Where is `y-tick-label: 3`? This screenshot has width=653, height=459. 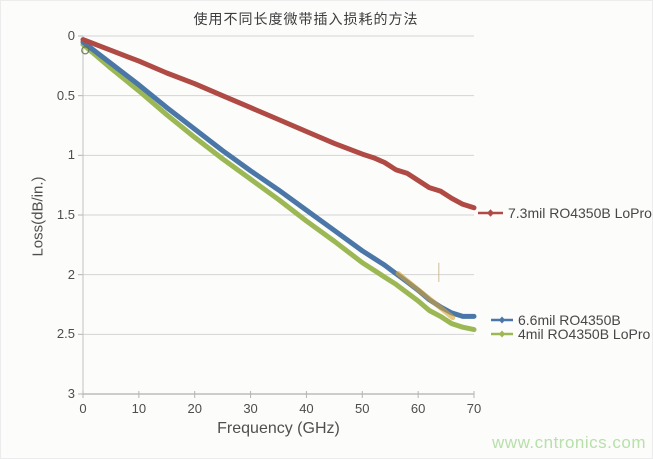 y-tick-label: 3 is located at coordinates (71, 393).